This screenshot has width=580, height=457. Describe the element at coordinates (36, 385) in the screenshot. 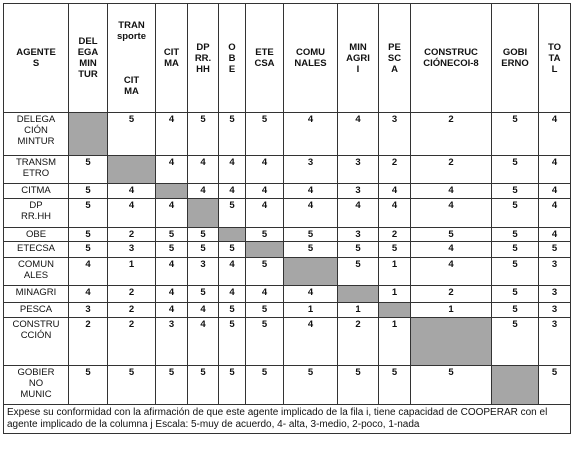

I see `row-label: GOBIER NO MUNIC` at that location.